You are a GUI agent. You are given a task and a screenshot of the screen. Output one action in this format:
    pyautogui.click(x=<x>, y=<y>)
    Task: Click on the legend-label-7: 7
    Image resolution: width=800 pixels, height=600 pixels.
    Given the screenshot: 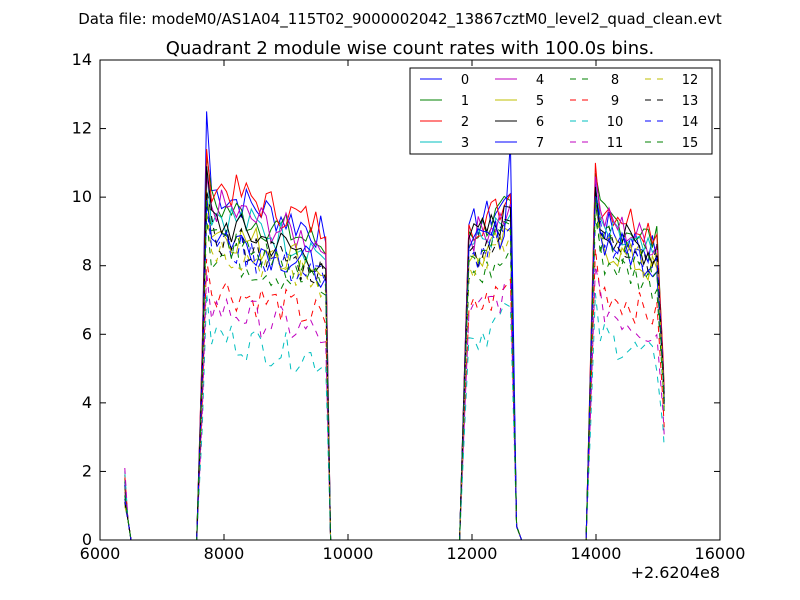 What is the action you would take?
    pyautogui.click(x=540, y=143)
    